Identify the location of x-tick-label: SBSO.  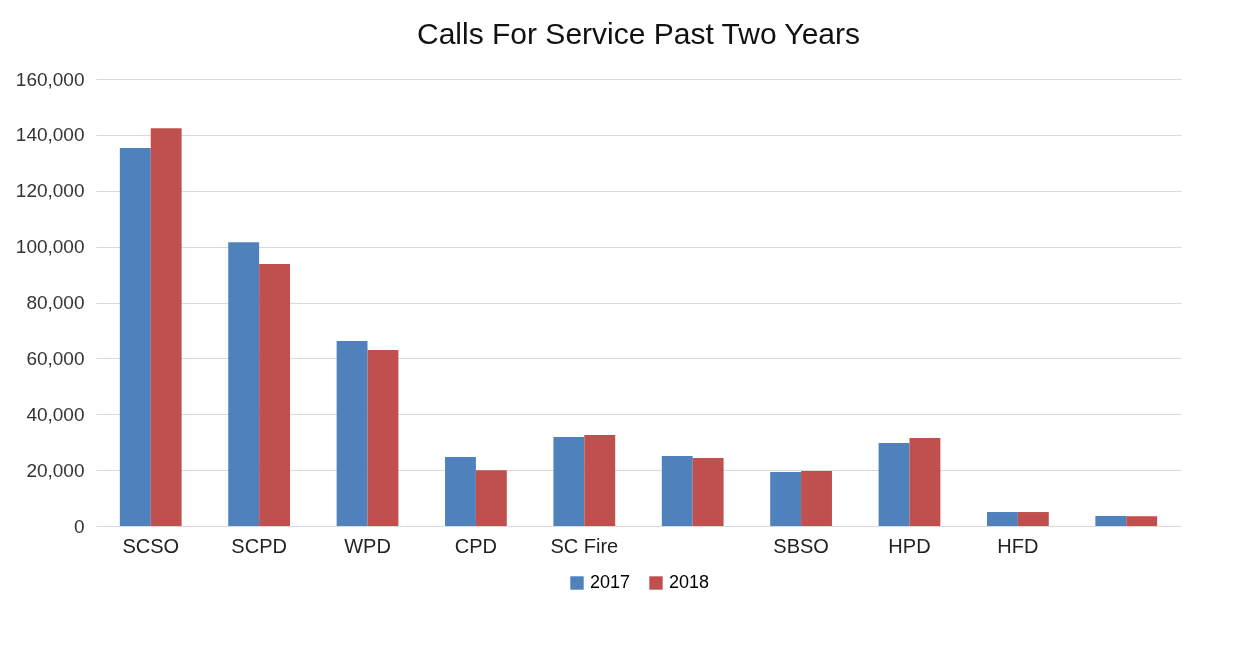
(801, 545).